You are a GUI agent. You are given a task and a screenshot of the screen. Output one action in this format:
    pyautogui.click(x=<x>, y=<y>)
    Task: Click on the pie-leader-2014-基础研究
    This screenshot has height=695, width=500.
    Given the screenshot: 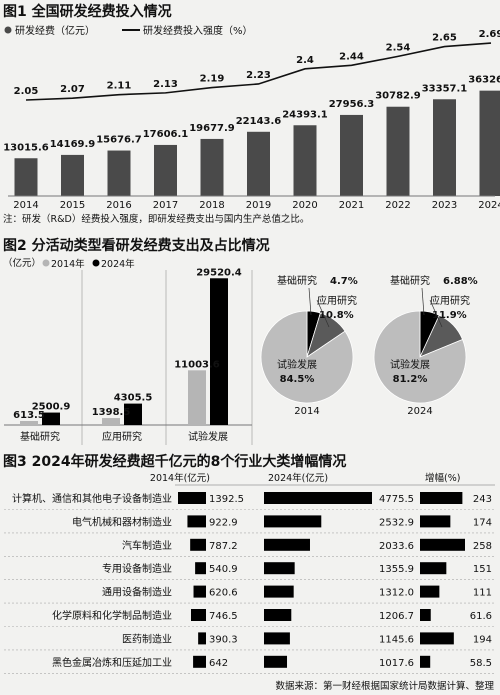 What is the action you would take?
    pyautogui.click(x=310, y=301)
    